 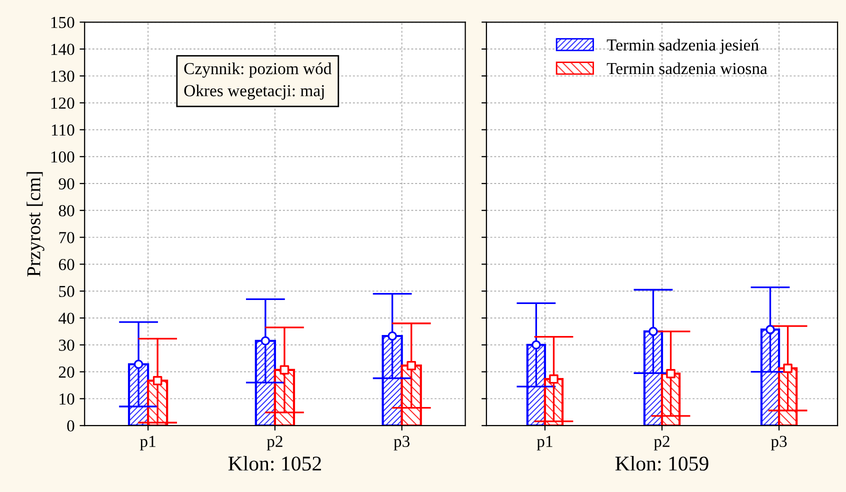 I want to click on y-tick-label: 20, so click(x=66, y=372).